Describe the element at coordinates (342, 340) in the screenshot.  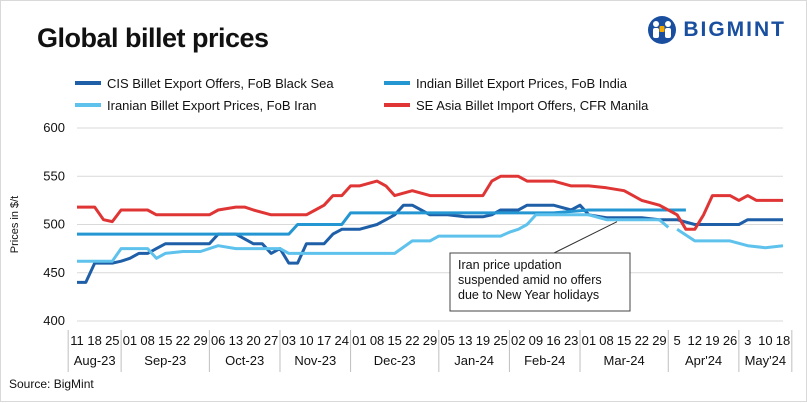
I see `x-tick-label: 24` at that location.